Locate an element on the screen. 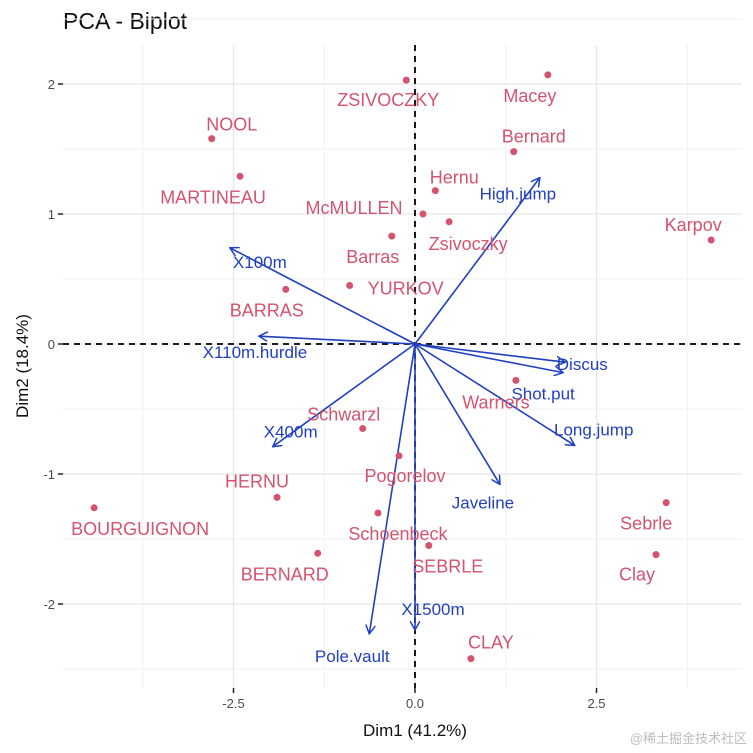 This screenshot has height=753, width=753. variable-label: X400m is located at coordinates (291, 432).